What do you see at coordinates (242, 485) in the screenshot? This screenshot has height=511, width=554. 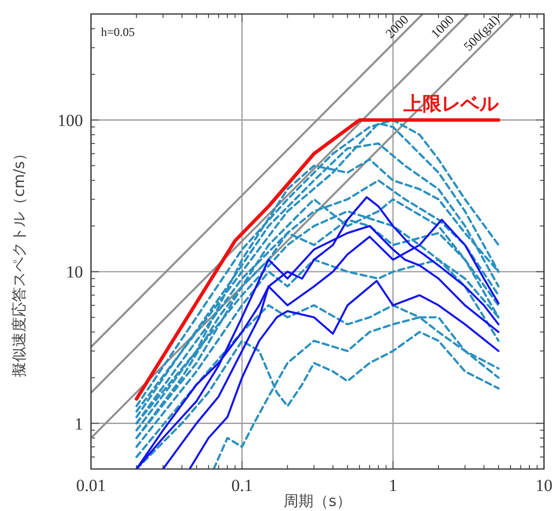 I see `x-tick-label: 0.1` at bounding box center [242, 485].